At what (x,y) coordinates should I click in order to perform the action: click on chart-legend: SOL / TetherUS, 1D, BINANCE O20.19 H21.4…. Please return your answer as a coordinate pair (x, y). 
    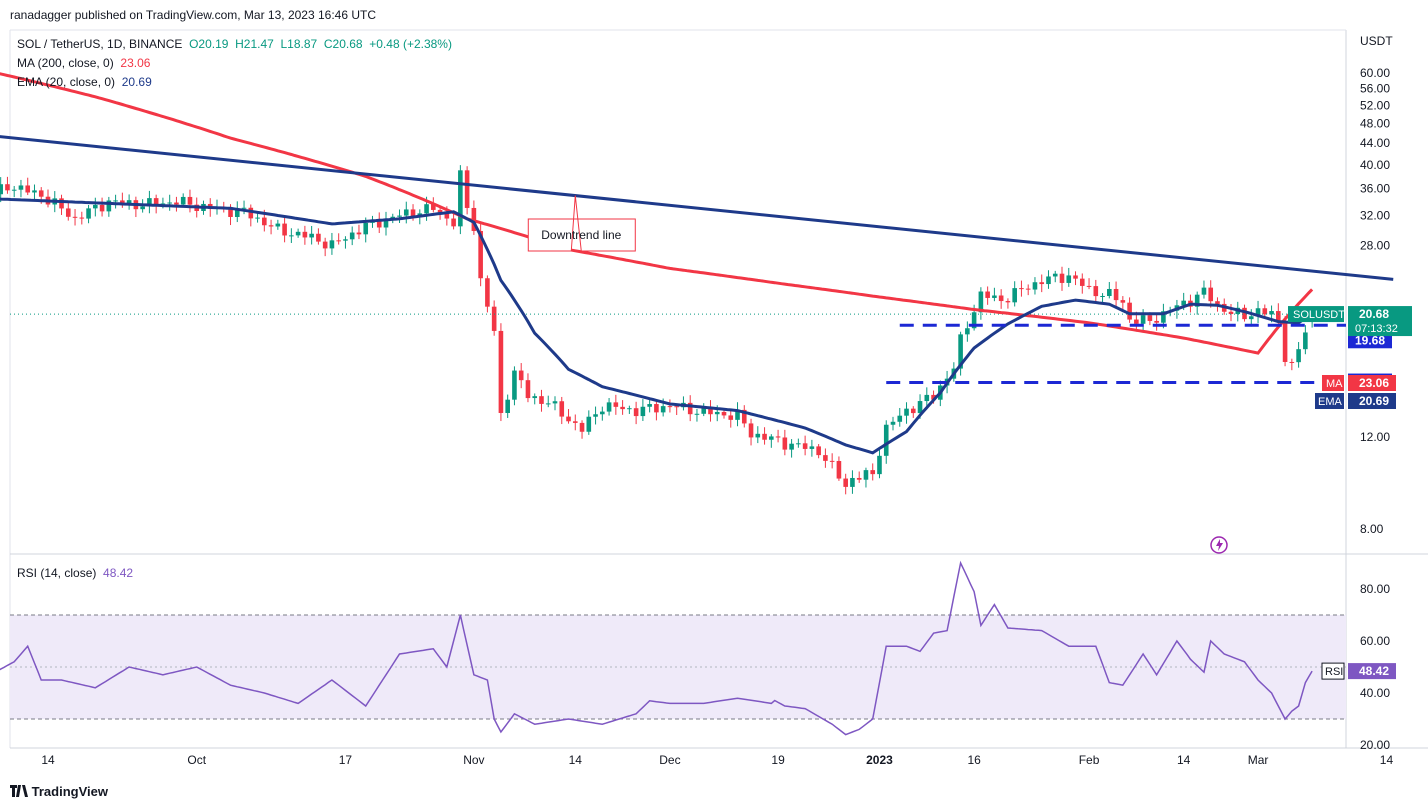
    Looking at the image, I should click on (234, 63).